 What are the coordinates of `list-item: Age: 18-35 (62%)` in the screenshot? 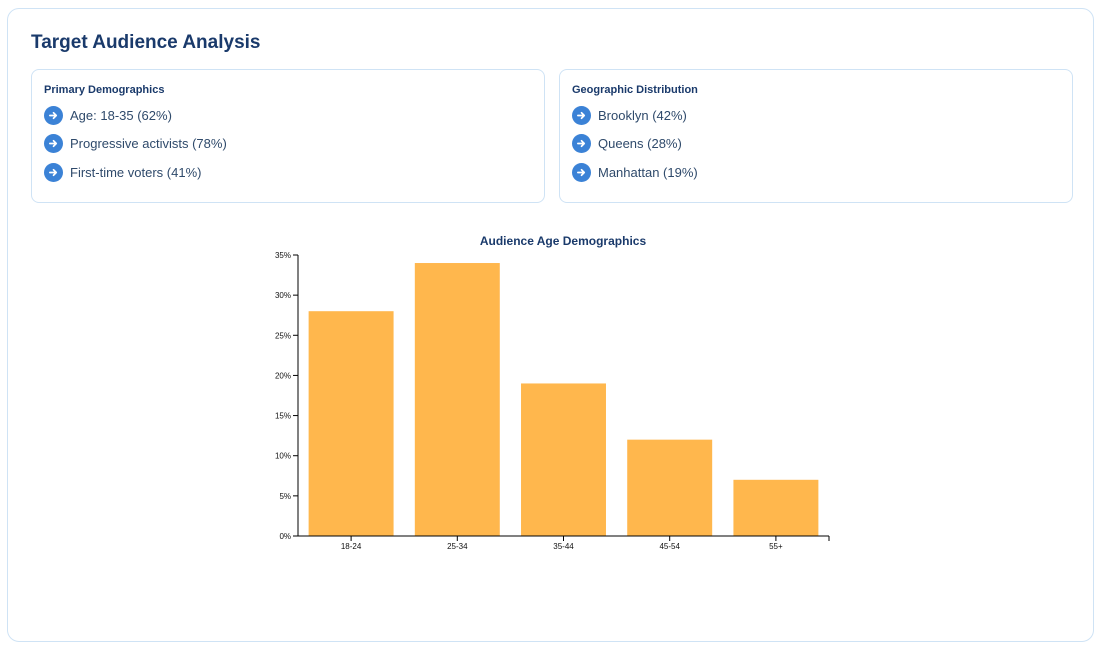 It's located at (135, 115).